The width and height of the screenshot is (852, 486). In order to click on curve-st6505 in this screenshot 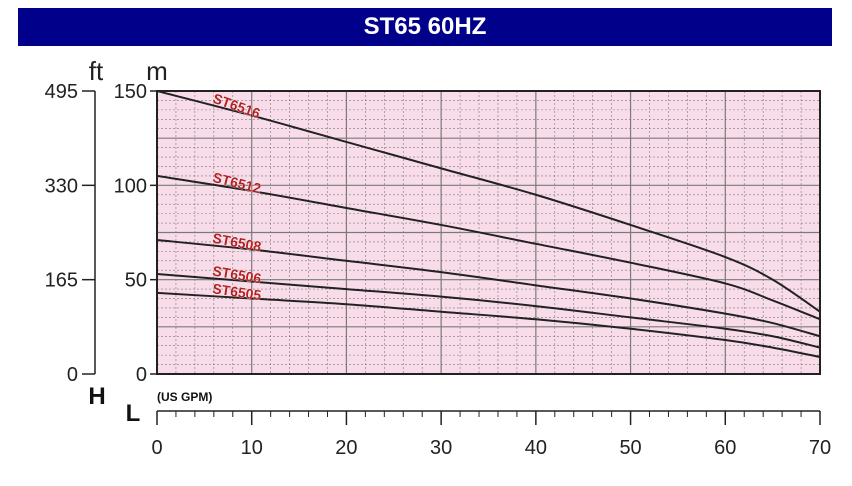, I will do `click(488, 325)`.